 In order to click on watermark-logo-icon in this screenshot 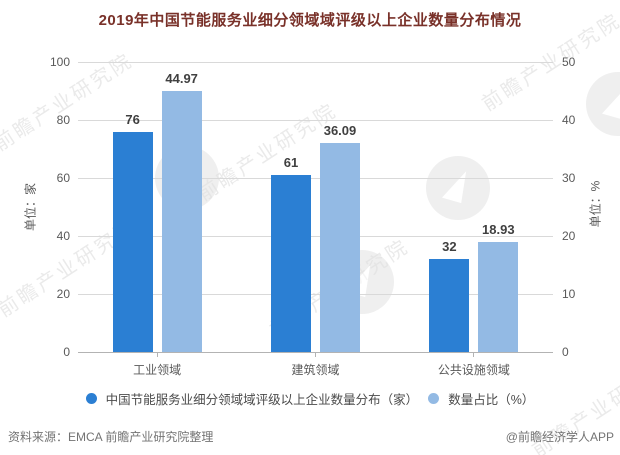, I will do `click(458, 188)`.